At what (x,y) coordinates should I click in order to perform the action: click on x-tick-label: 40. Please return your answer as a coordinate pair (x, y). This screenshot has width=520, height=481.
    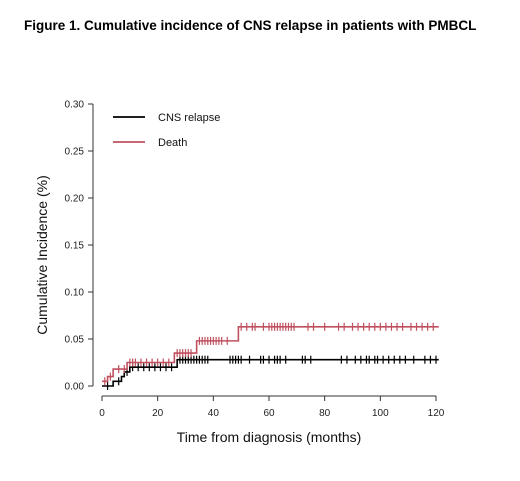
    Looking at the image, I should click on (214, 413).